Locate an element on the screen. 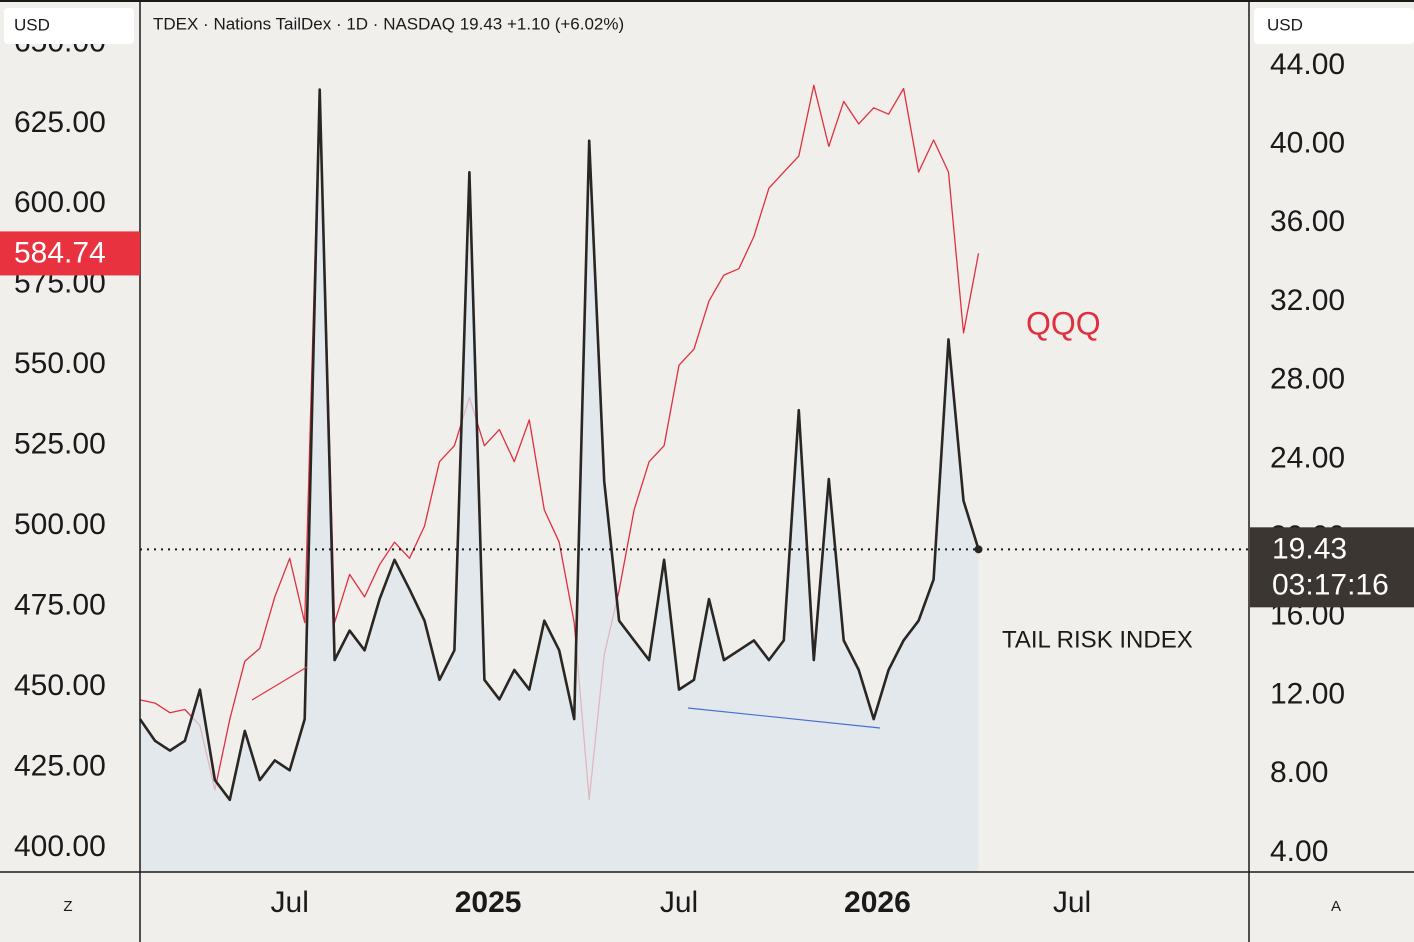 This screenshot has width=1414, height=942. last-value-dot is located at coordinates (978, 549).